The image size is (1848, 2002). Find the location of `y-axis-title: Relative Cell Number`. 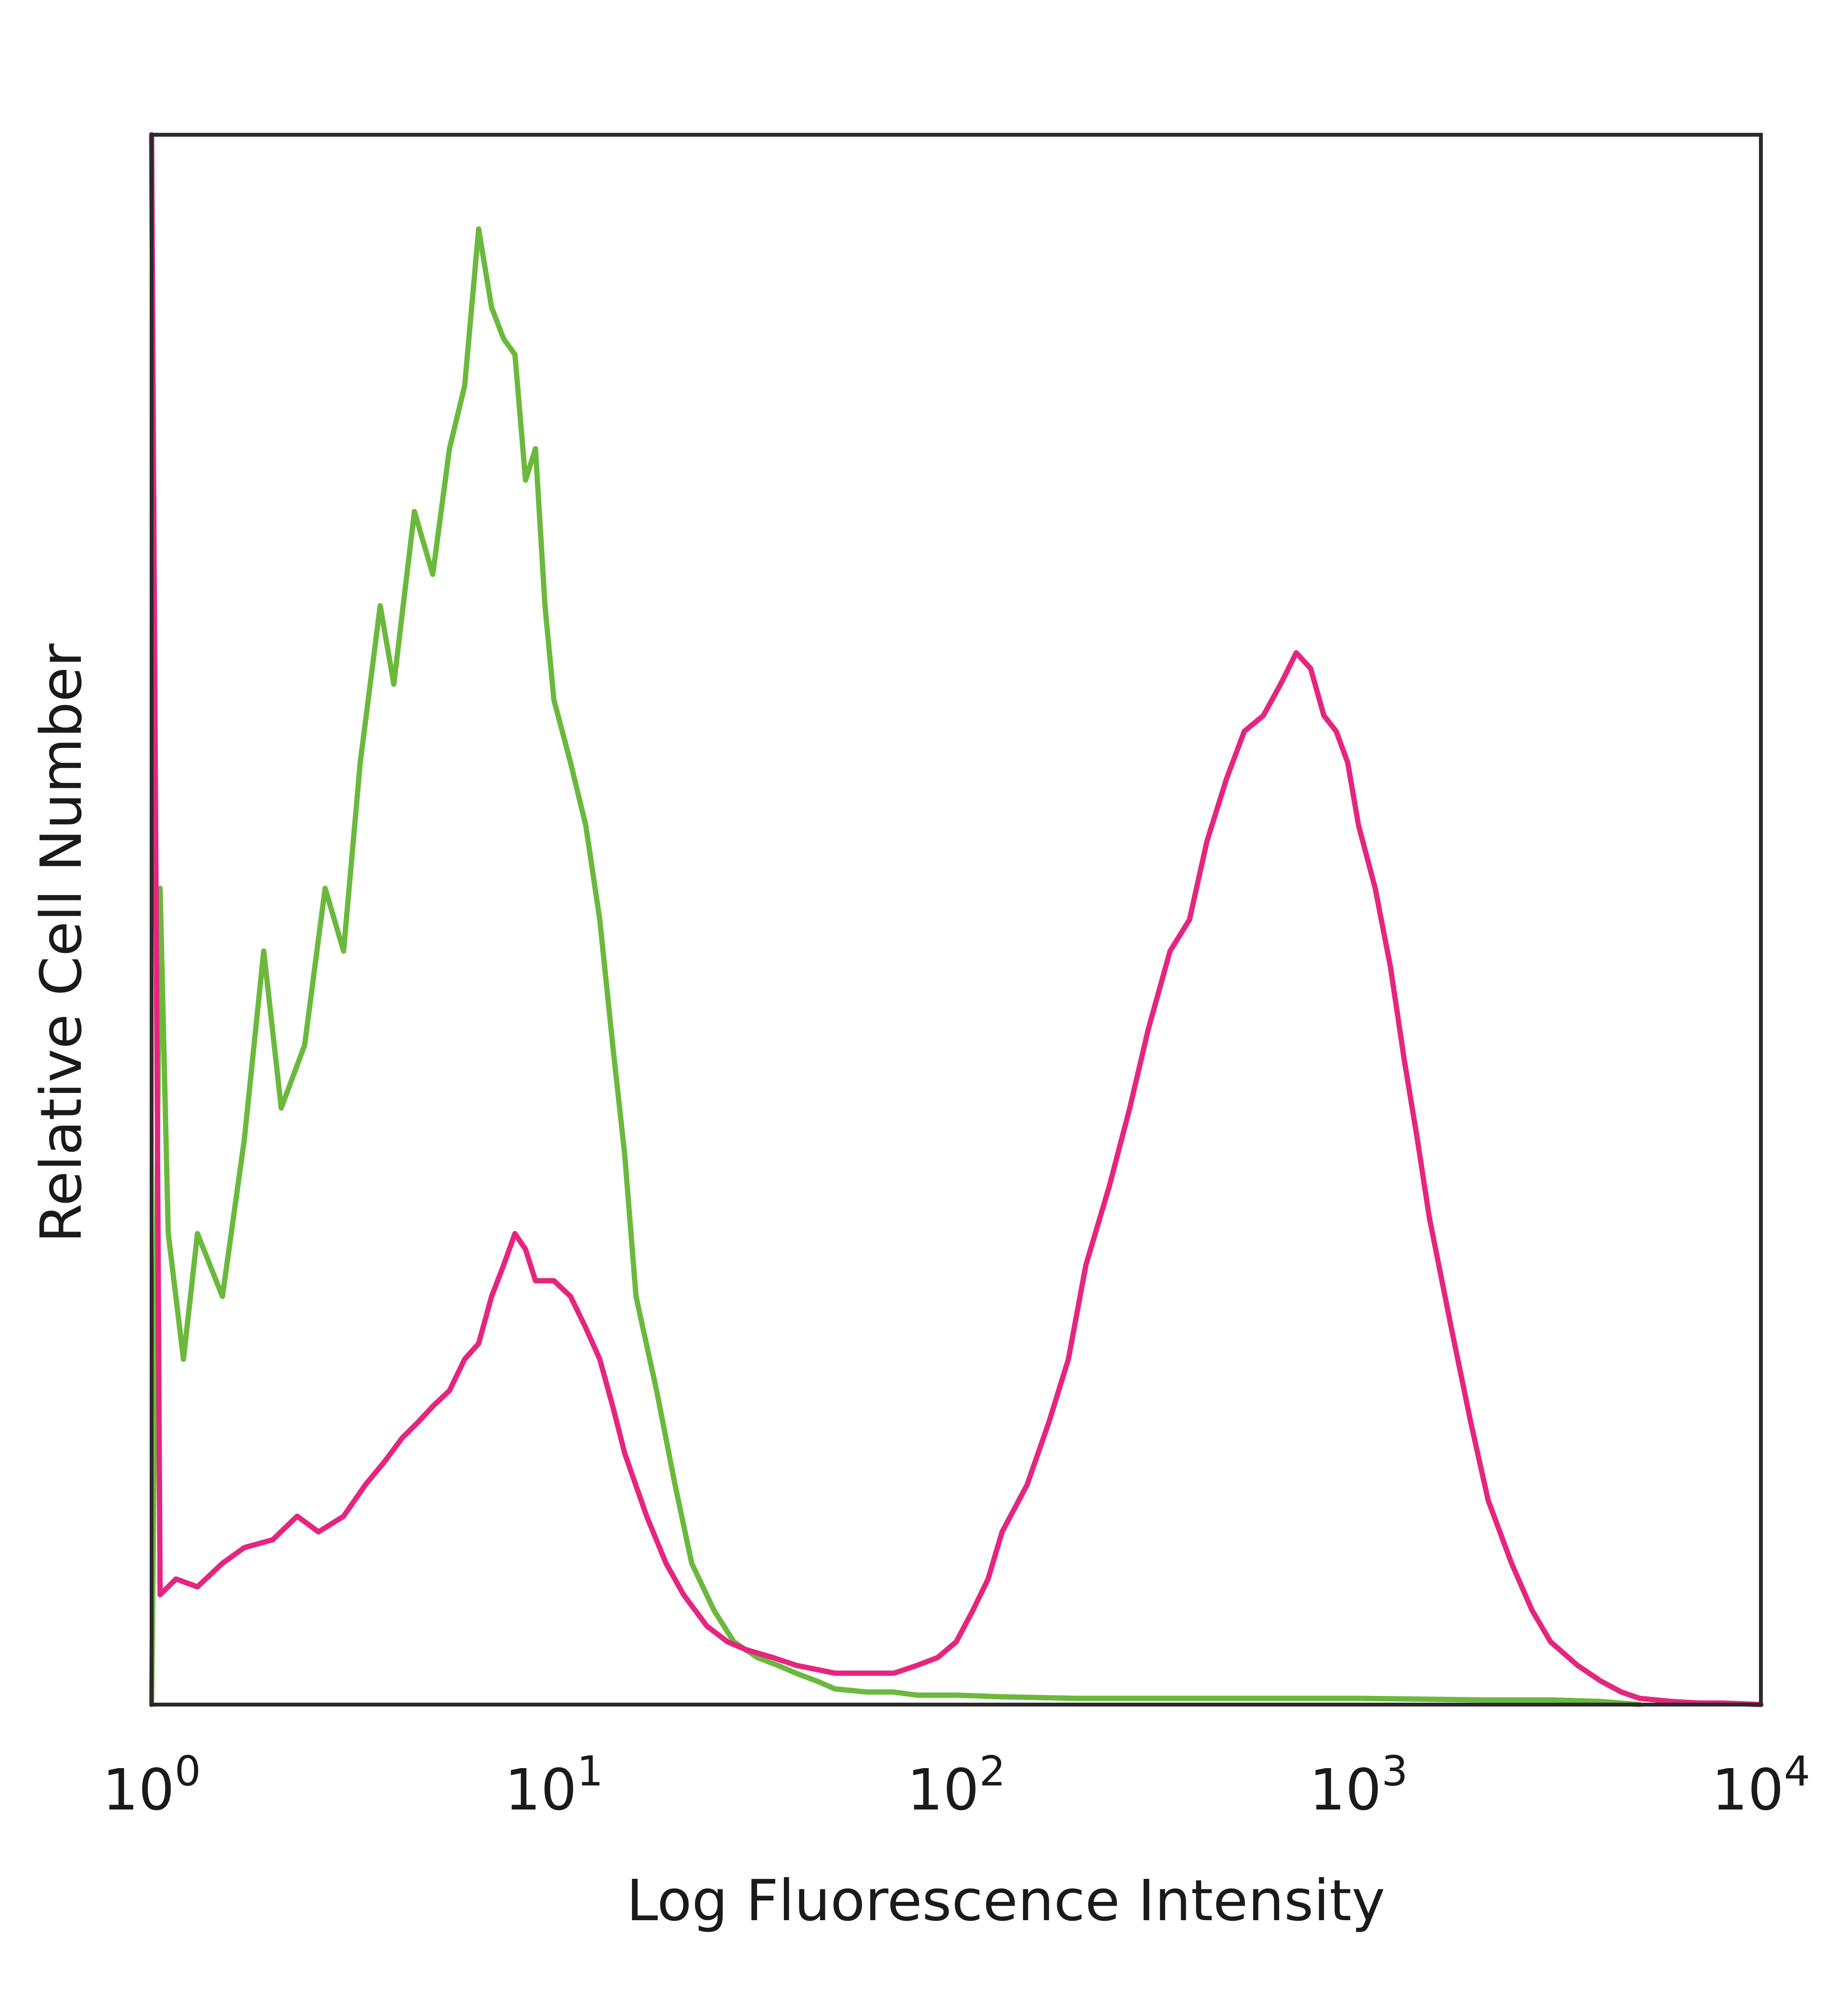

y-axis-title: Relative Cell Number is located at coordinates (61, 943).